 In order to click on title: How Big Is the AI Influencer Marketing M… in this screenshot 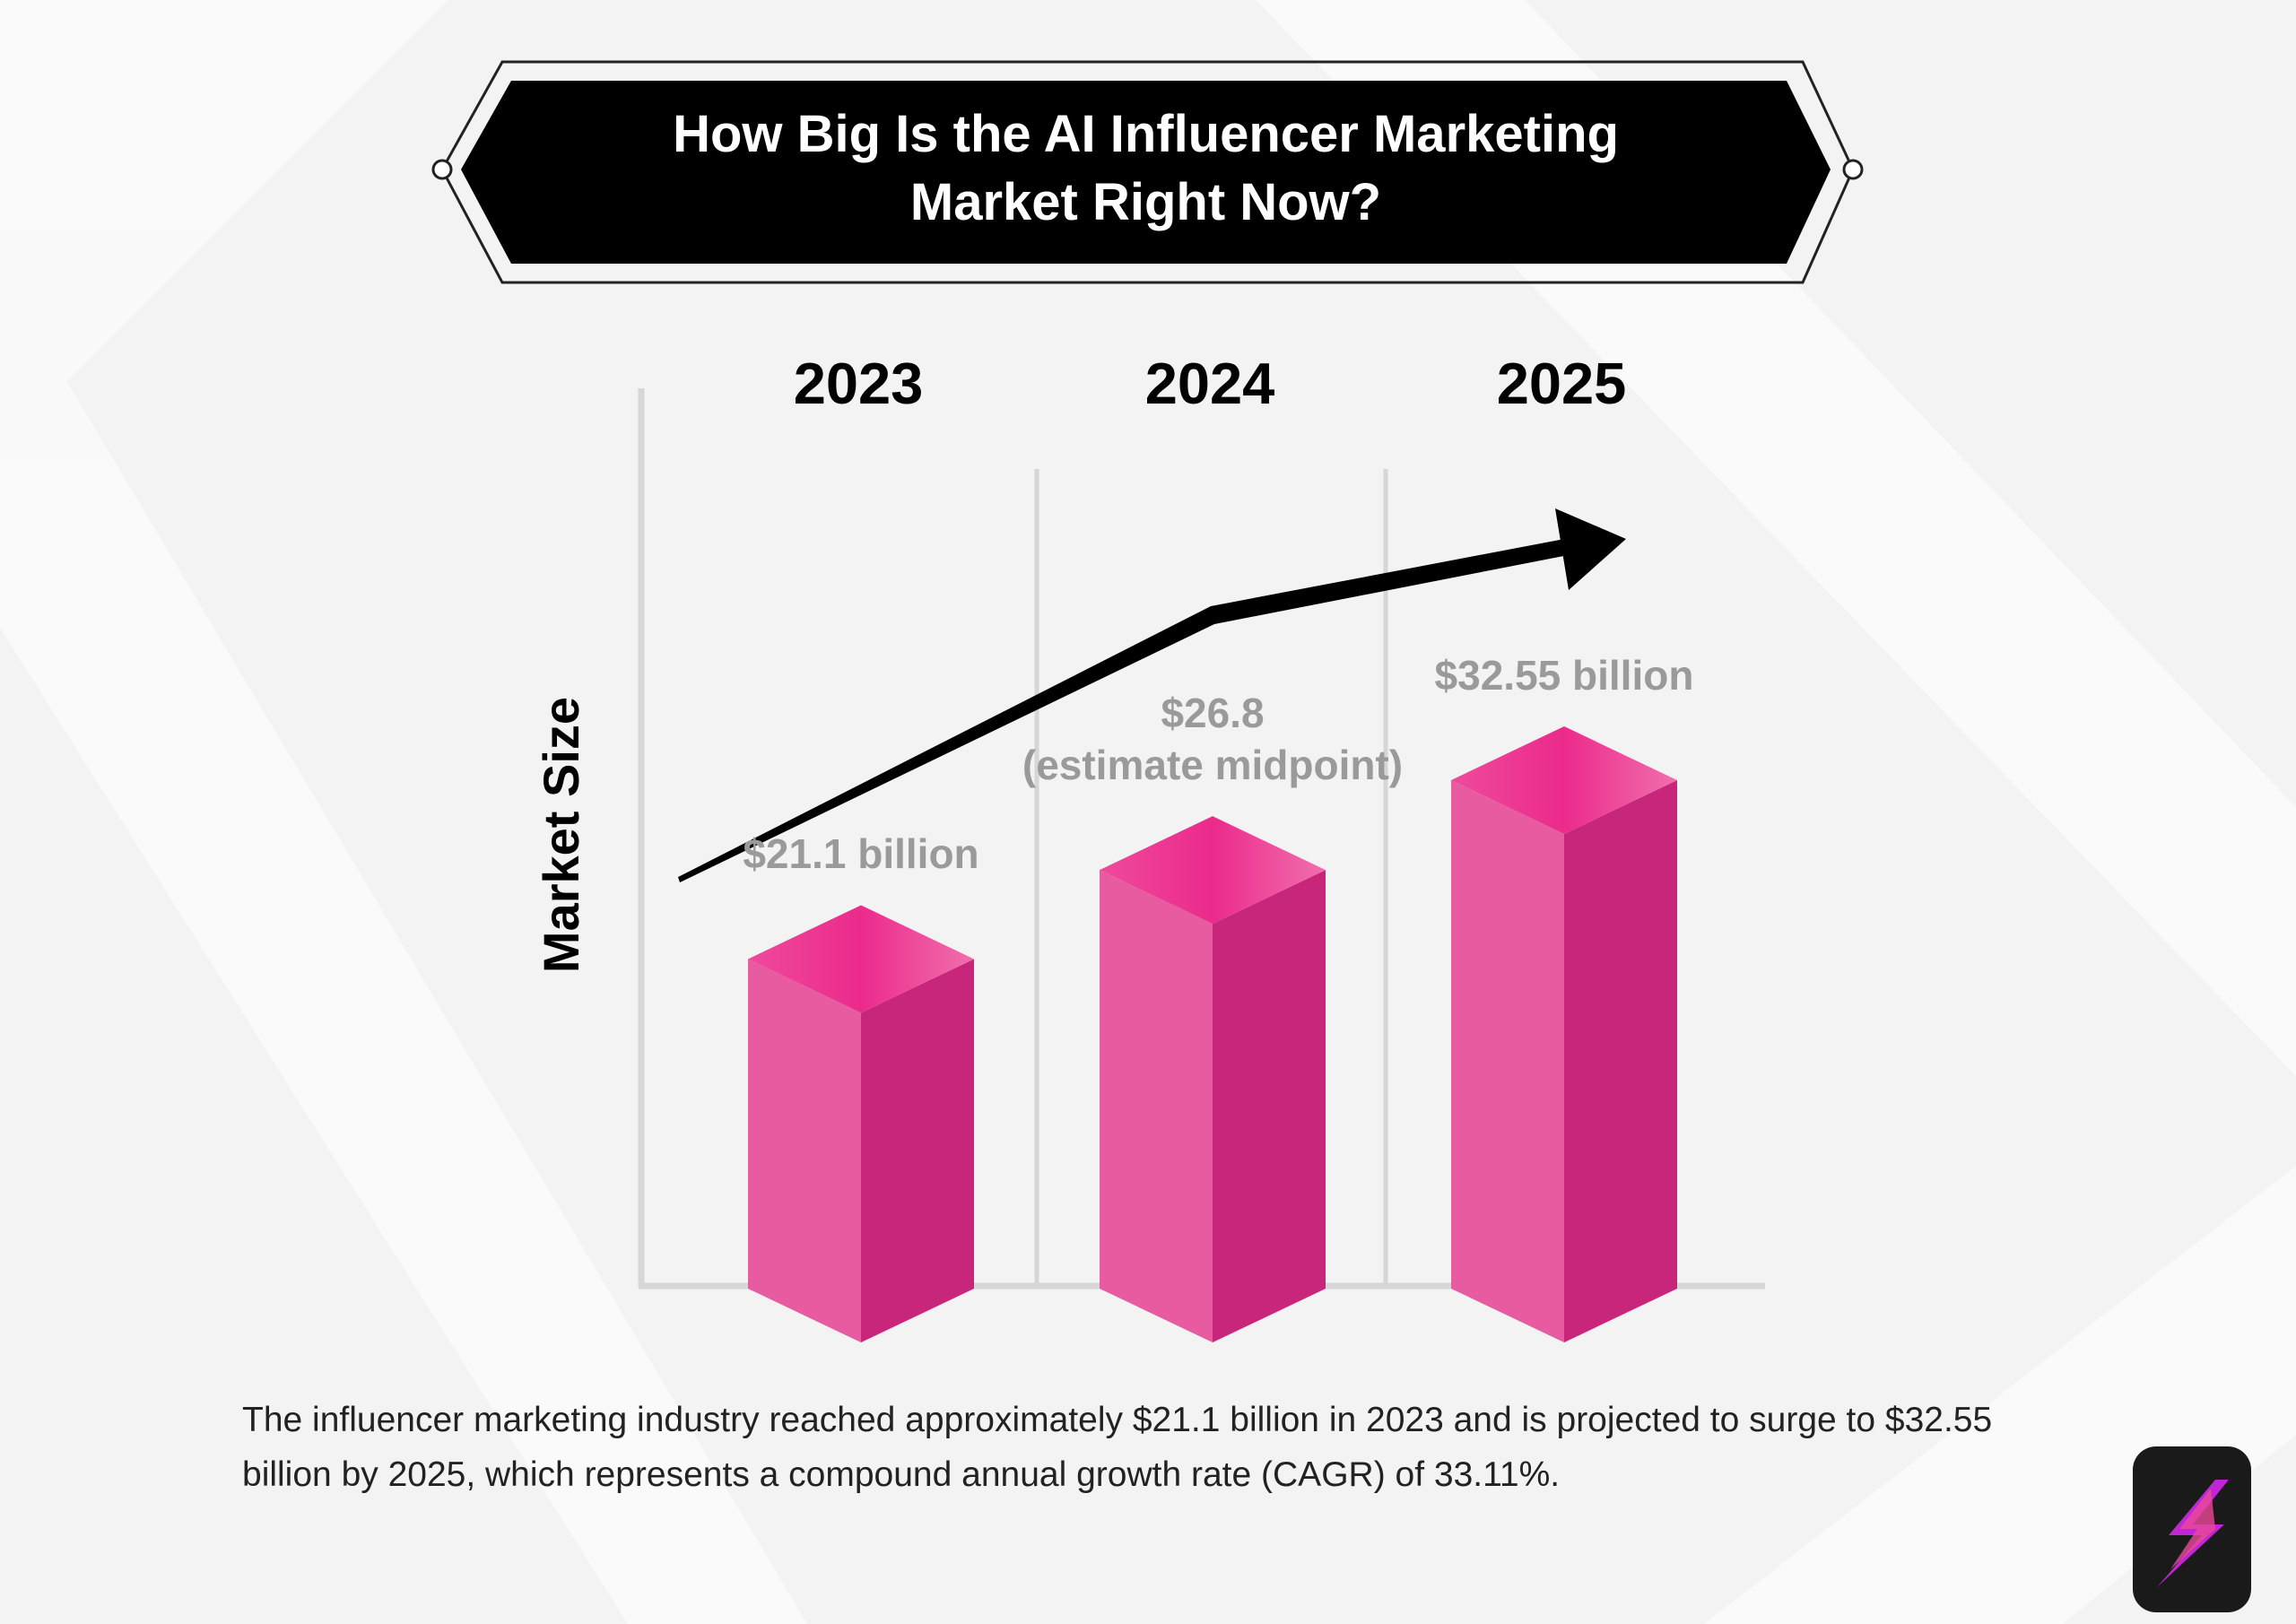, I will do `click(1146, 168)`.